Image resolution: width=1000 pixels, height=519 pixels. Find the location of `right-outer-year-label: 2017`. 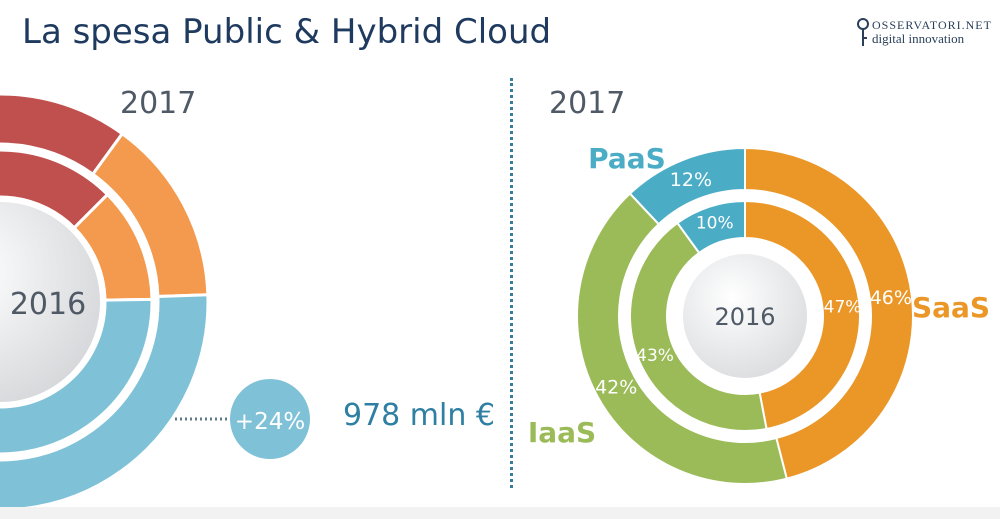

right-outer-year-label: 2017 is located at coordinates (587, 103).